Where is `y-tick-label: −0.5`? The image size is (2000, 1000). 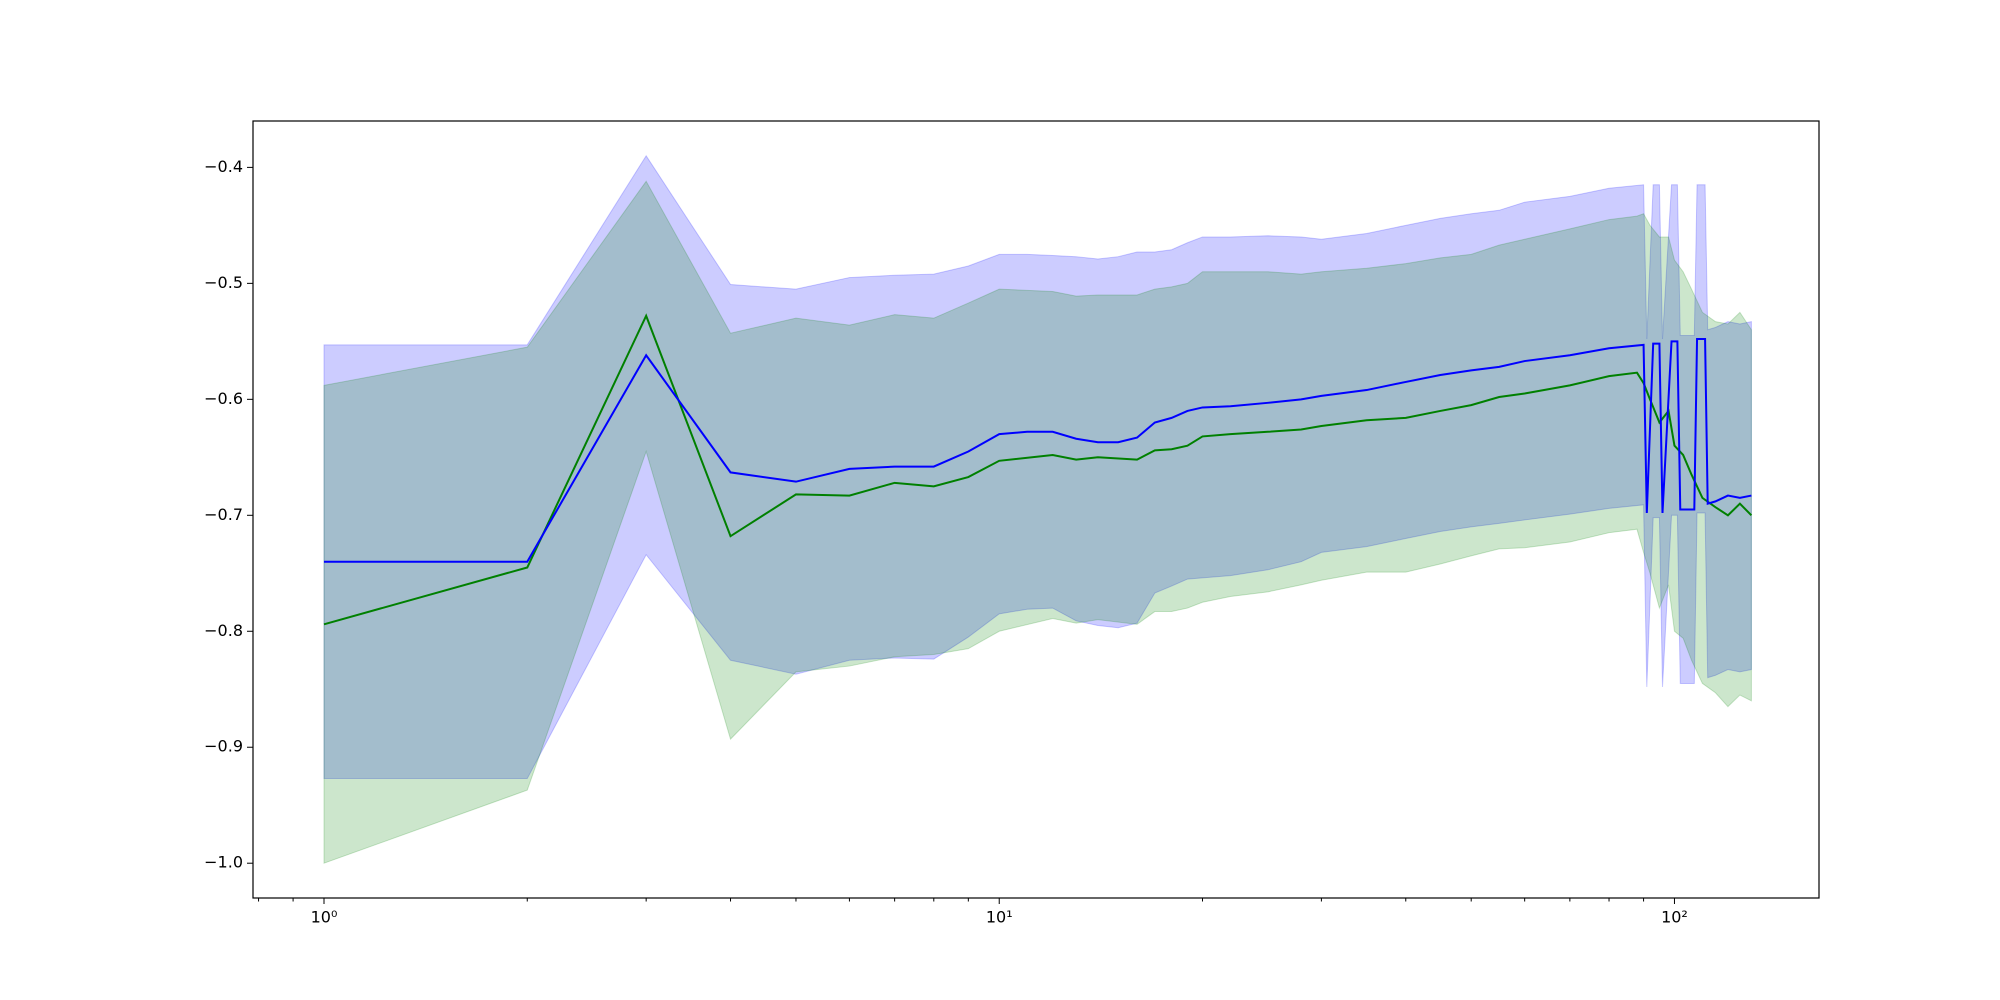
y-tick-label: −0.5 is located at coordinates (223, 282).